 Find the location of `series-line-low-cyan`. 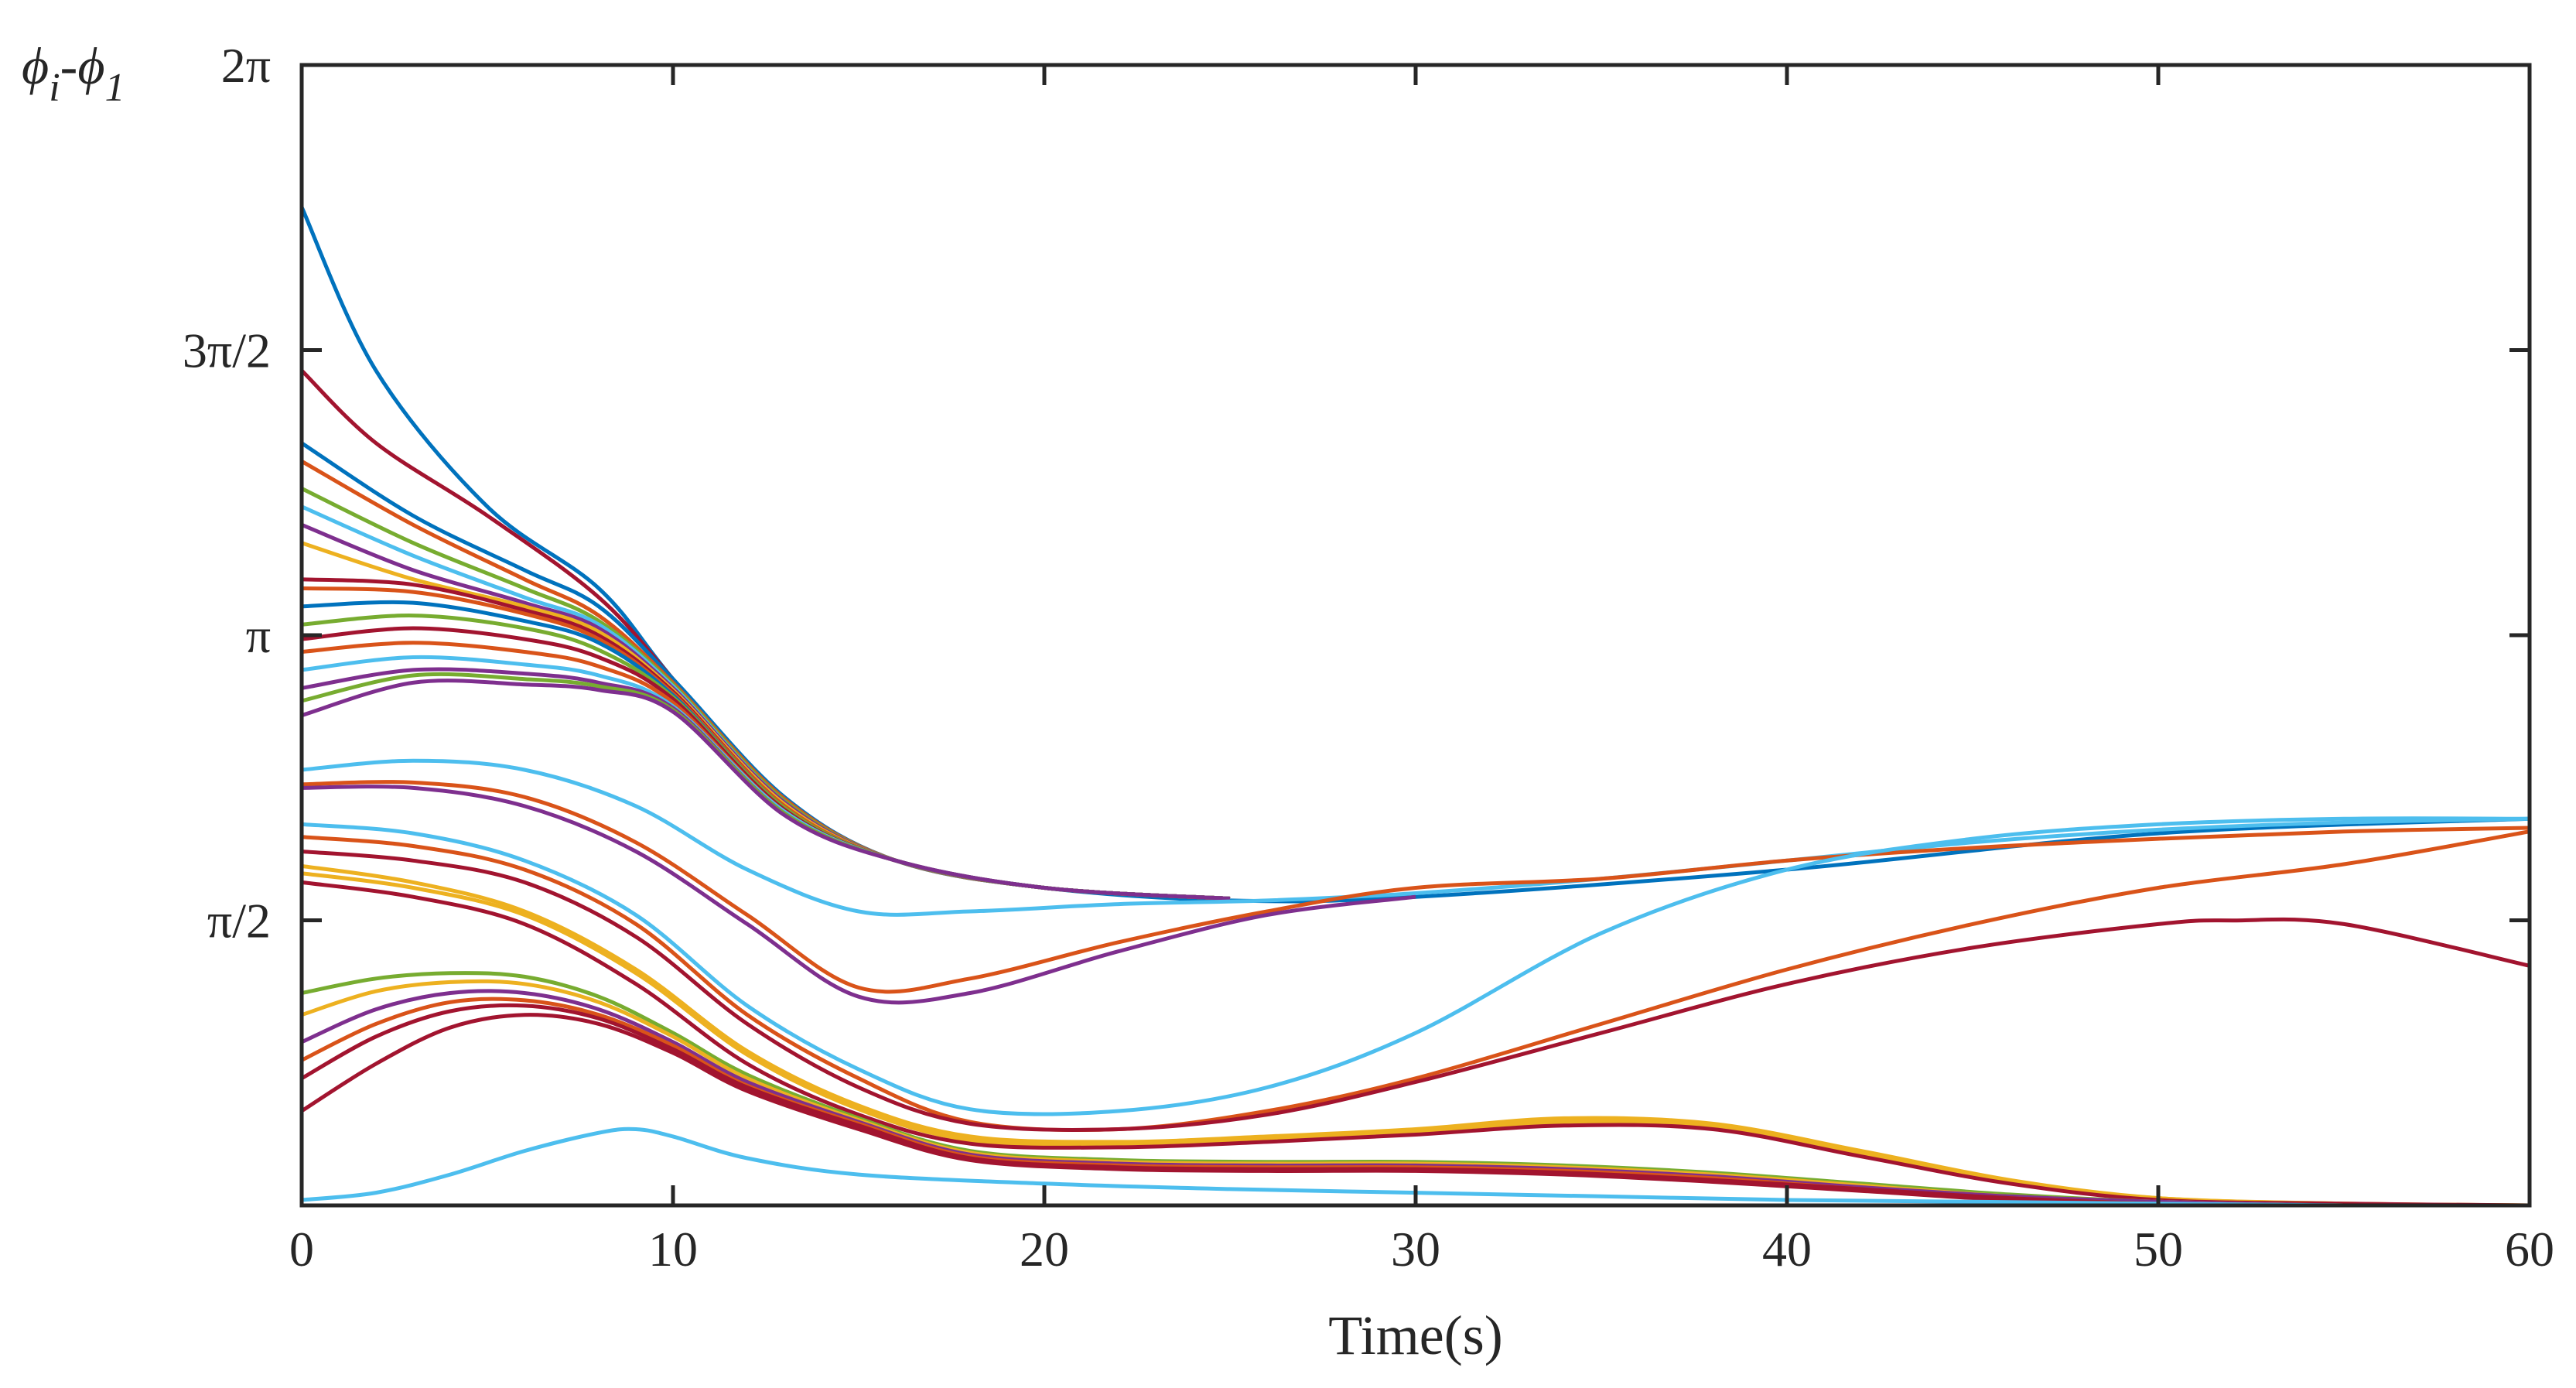

series-line-low-cyan is located at coordinates (1416, 1165).